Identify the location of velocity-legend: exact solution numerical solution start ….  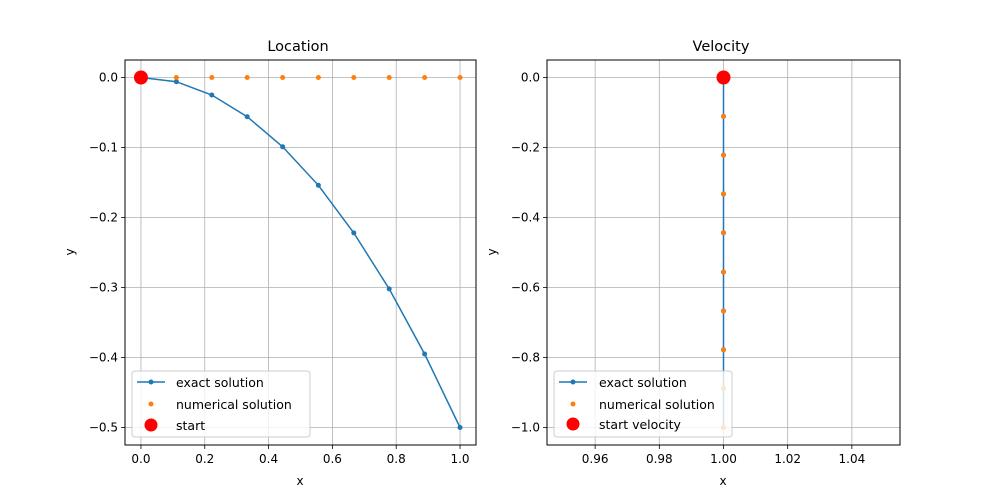
(643, 404).